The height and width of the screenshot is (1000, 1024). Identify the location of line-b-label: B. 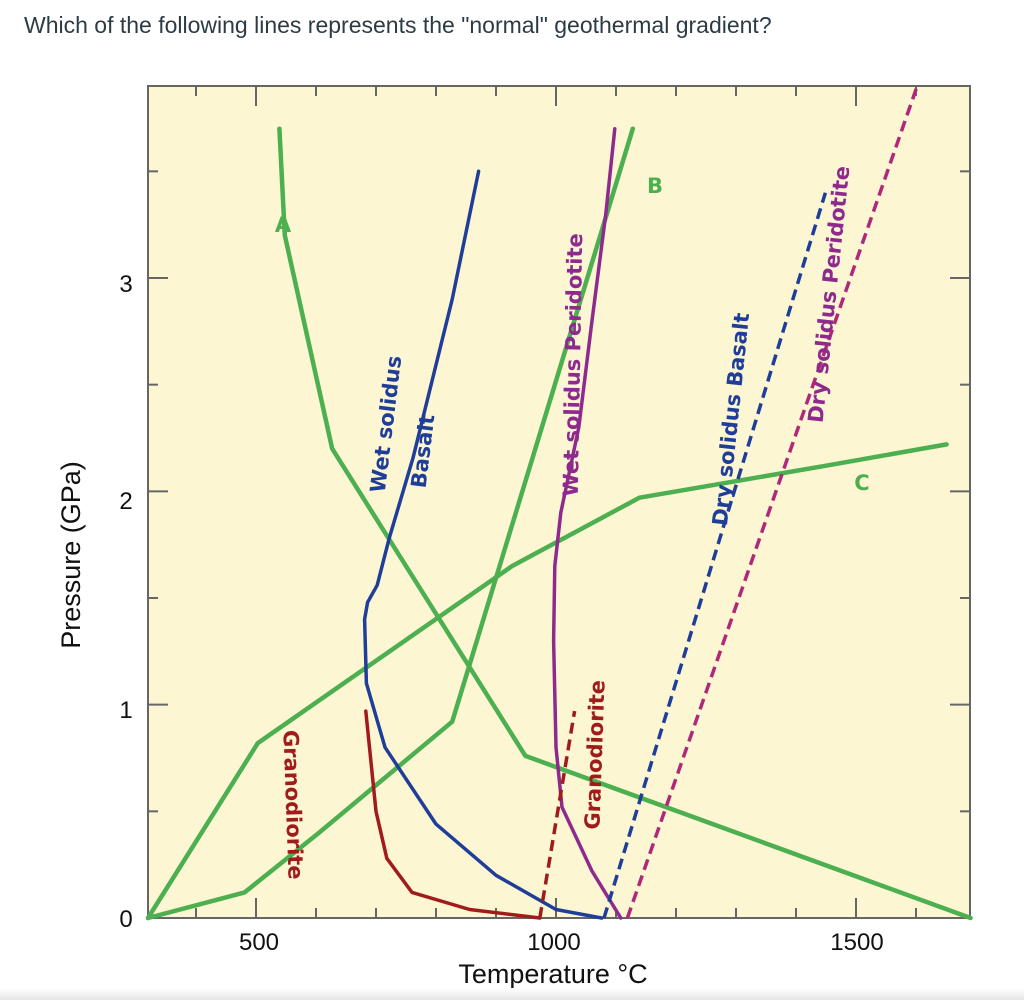
(655, 186).